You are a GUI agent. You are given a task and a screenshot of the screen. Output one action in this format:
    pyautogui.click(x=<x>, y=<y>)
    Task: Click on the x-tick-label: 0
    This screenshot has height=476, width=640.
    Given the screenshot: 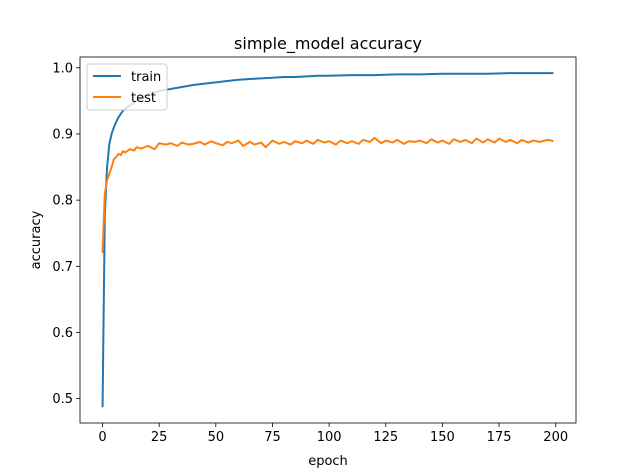 What is the action you would take?
    pyautogui.click(x=102, y=437)
    